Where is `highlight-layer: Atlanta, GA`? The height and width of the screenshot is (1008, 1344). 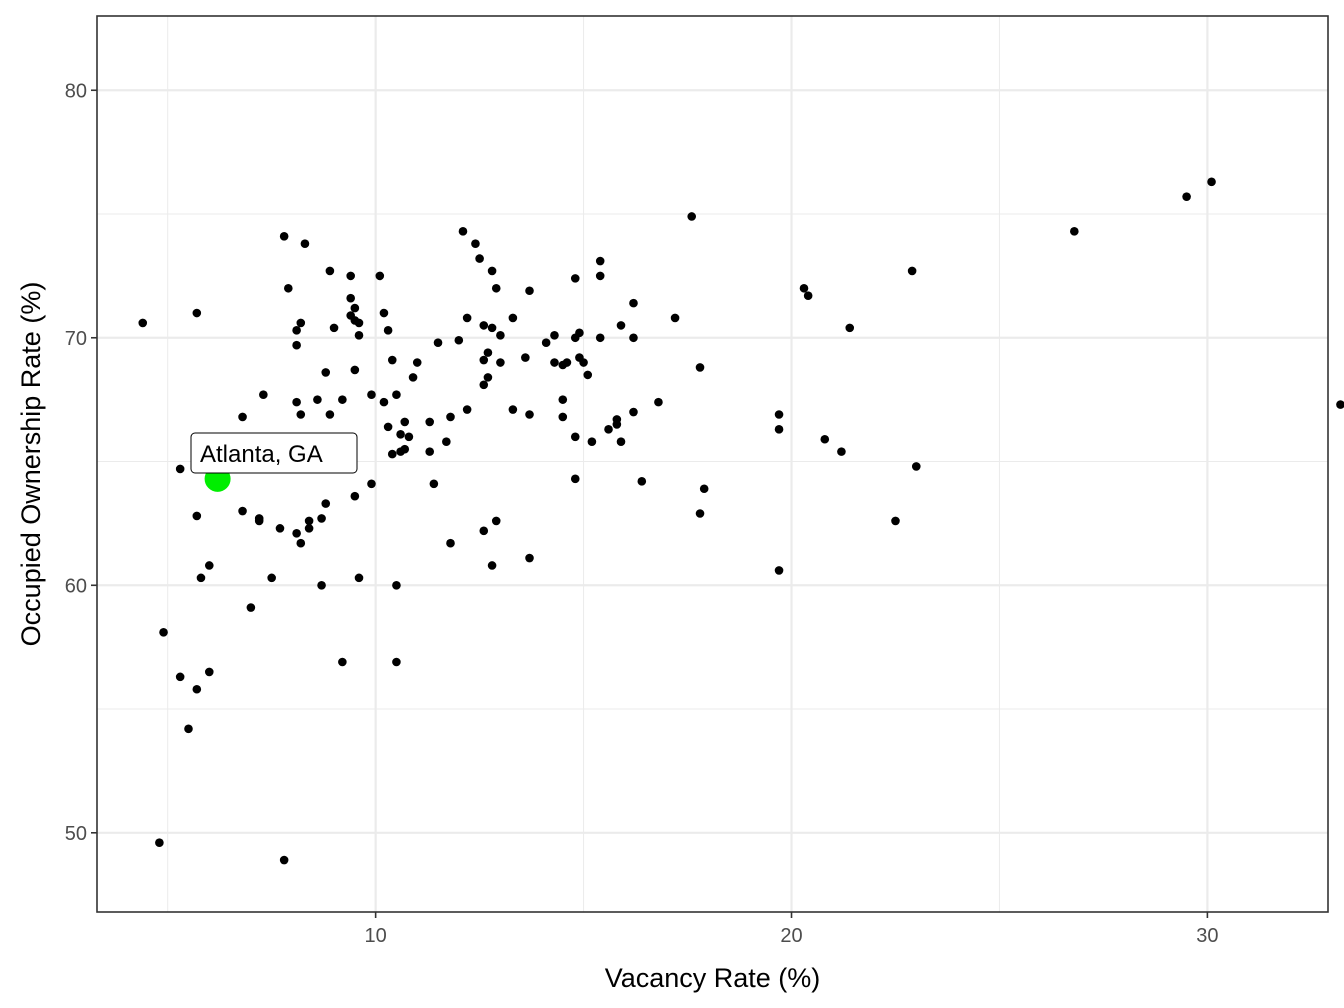 highlight-layer: Atlanta, GA is located at coordinates (274, 462).